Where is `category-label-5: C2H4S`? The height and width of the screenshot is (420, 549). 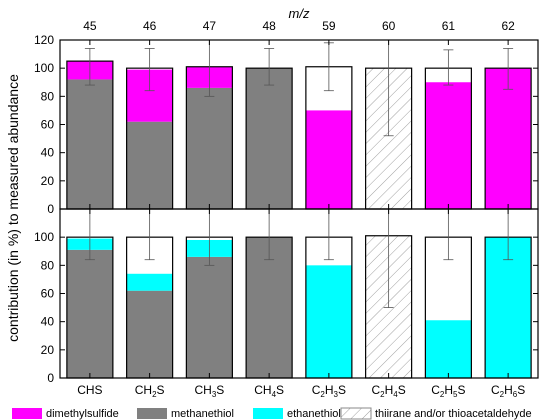 category-label-5: C2H4S is located at coordinates (388, 391).